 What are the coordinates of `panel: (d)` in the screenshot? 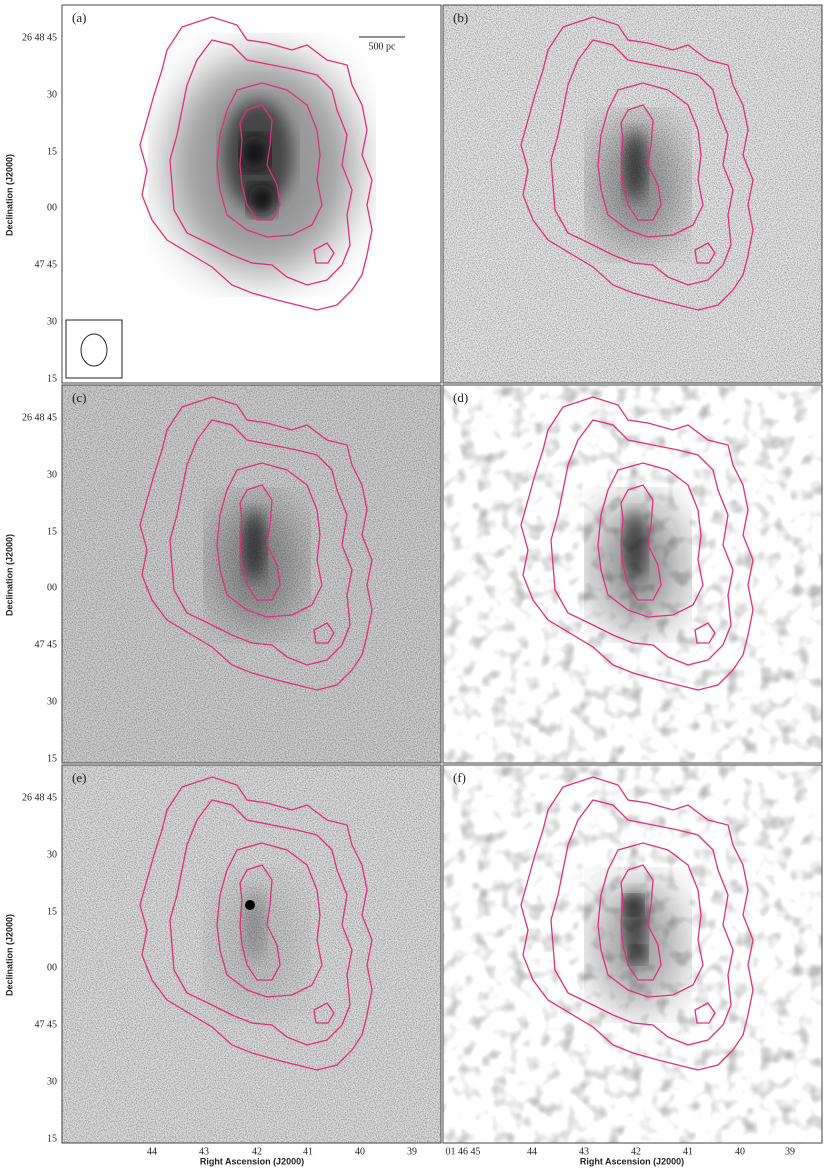 It's located at (632, 574).